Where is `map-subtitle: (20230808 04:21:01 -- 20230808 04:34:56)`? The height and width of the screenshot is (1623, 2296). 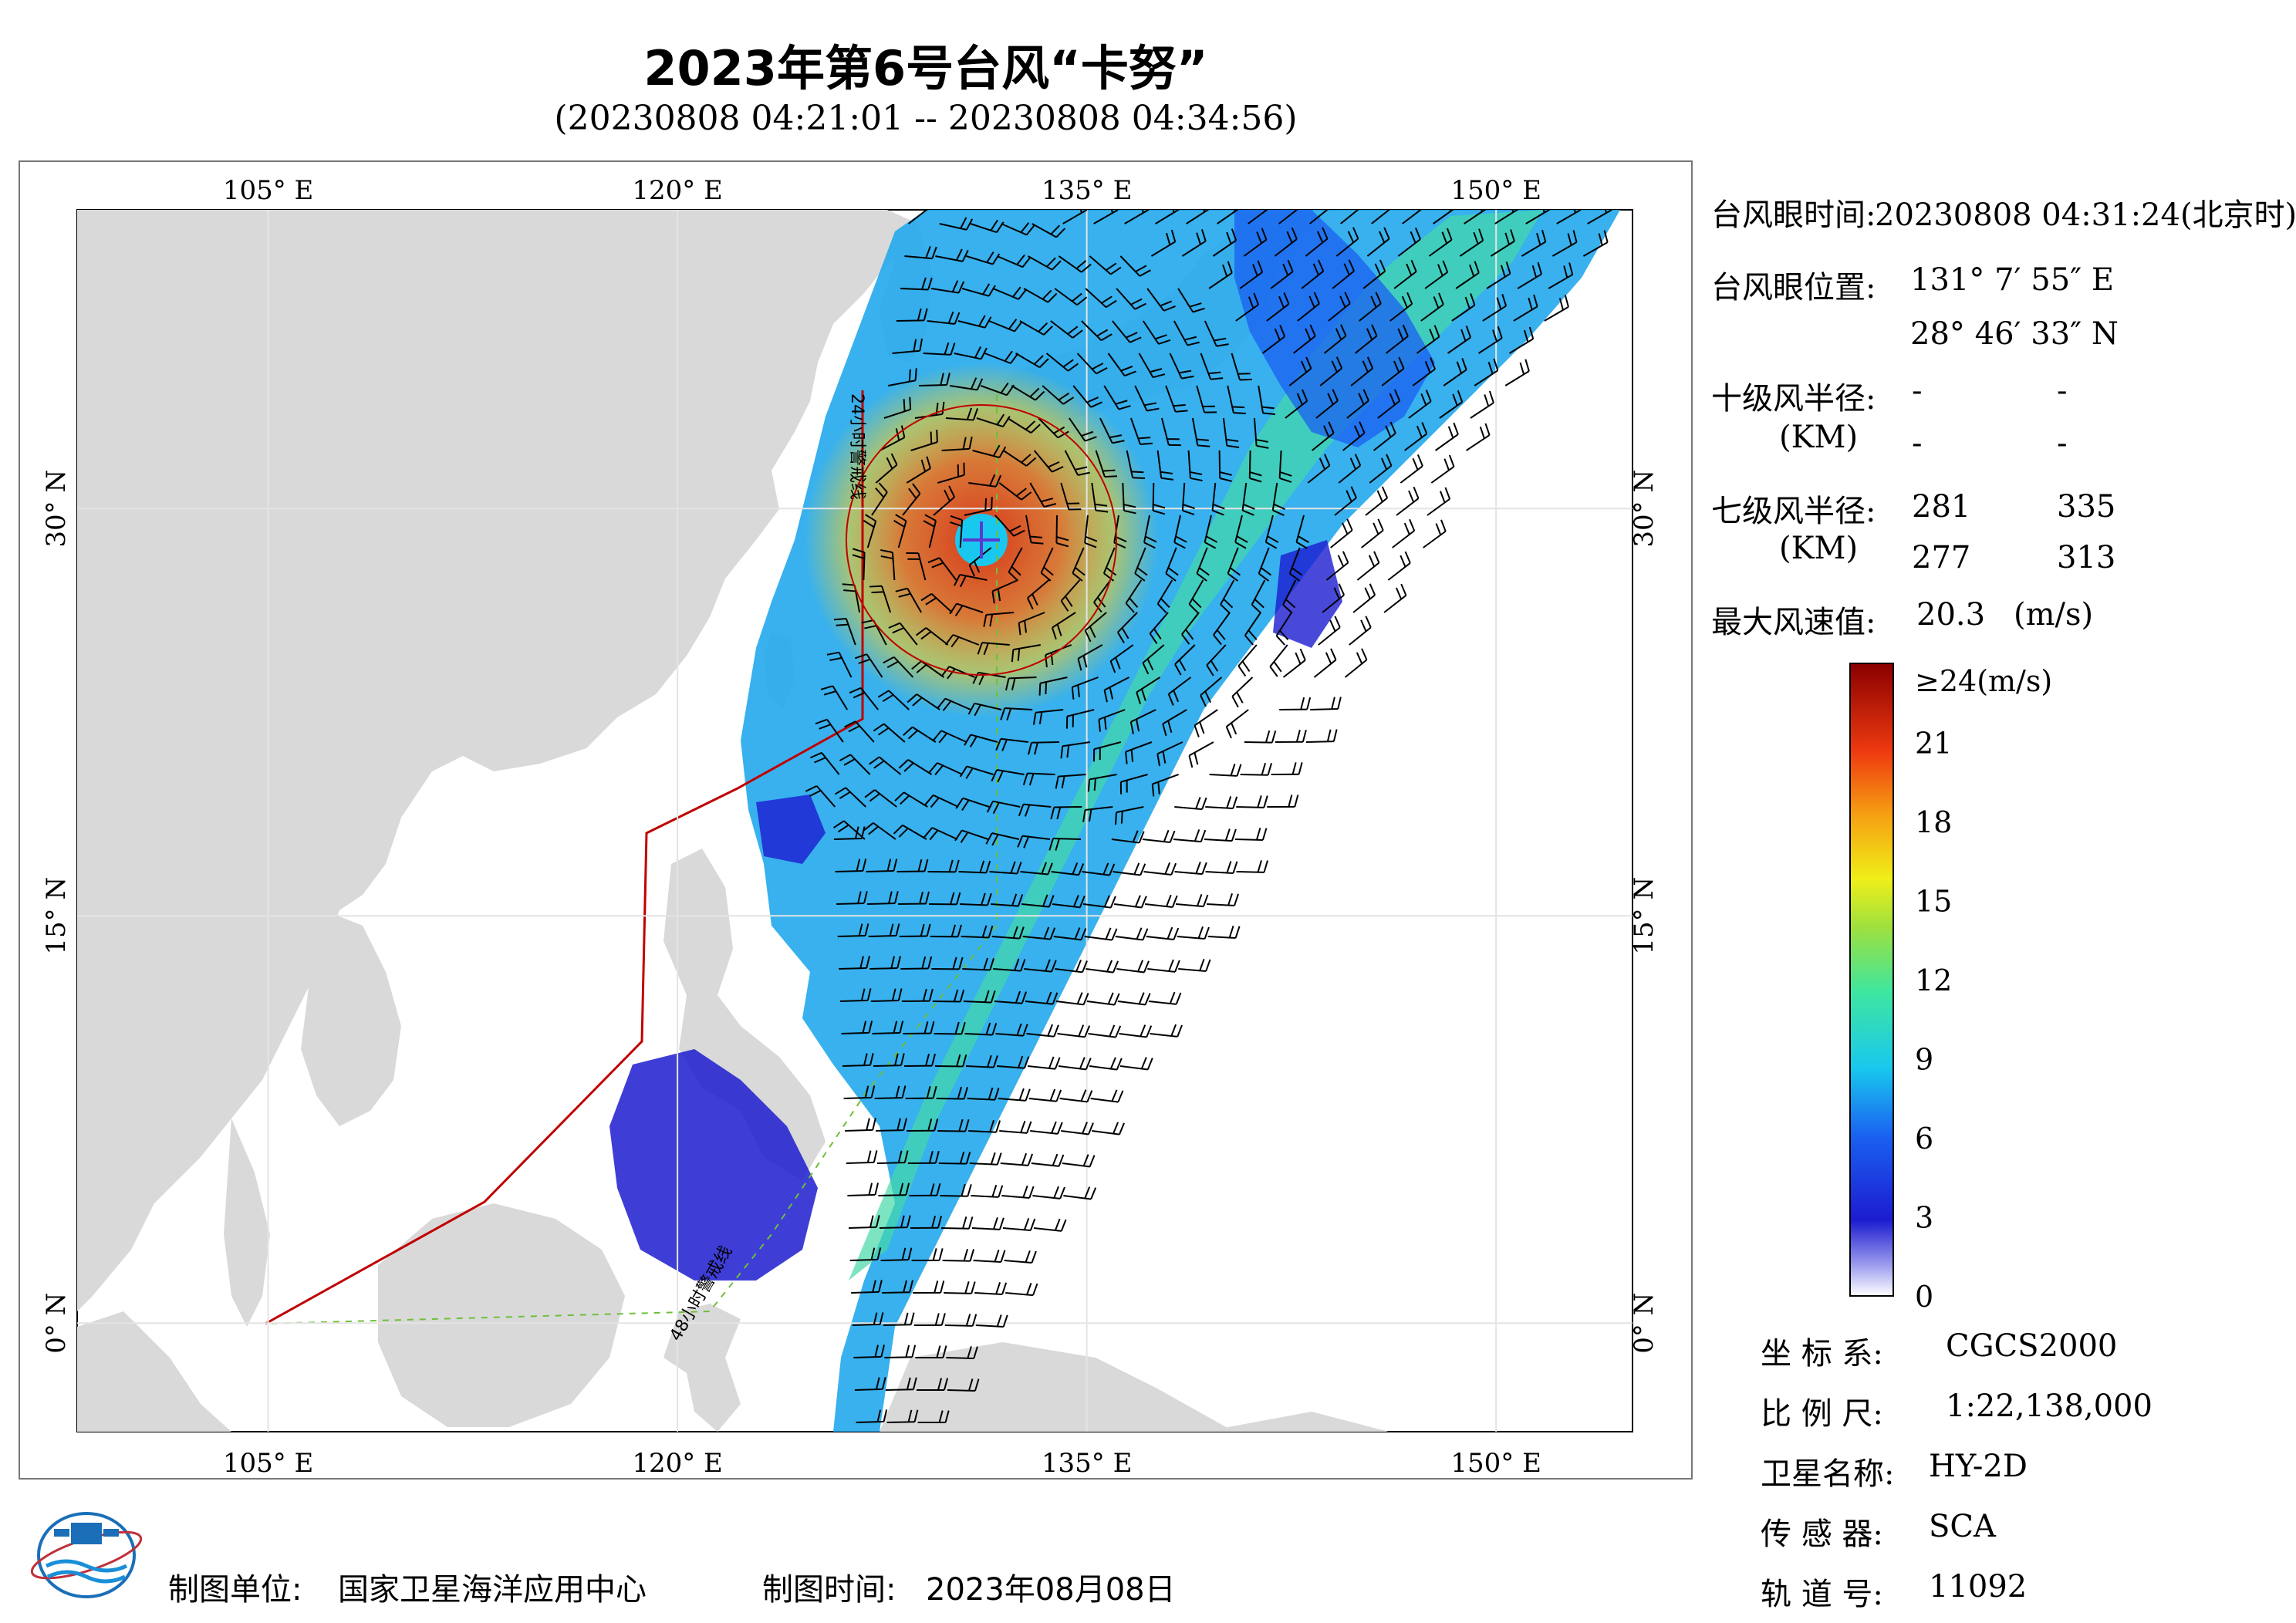
map-subtitle: (20230808 04:21:01 -- 20230808 04:34:56) is located at coordinates (926, 118).